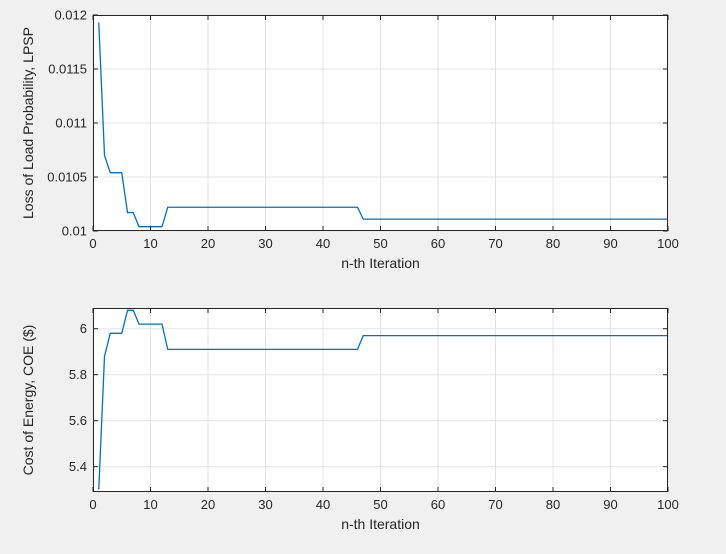  What do you see at coordinates (92, 504) in the screenshot?
I see `coe-x-tick-label: 0` at bounding box center [92, 504].